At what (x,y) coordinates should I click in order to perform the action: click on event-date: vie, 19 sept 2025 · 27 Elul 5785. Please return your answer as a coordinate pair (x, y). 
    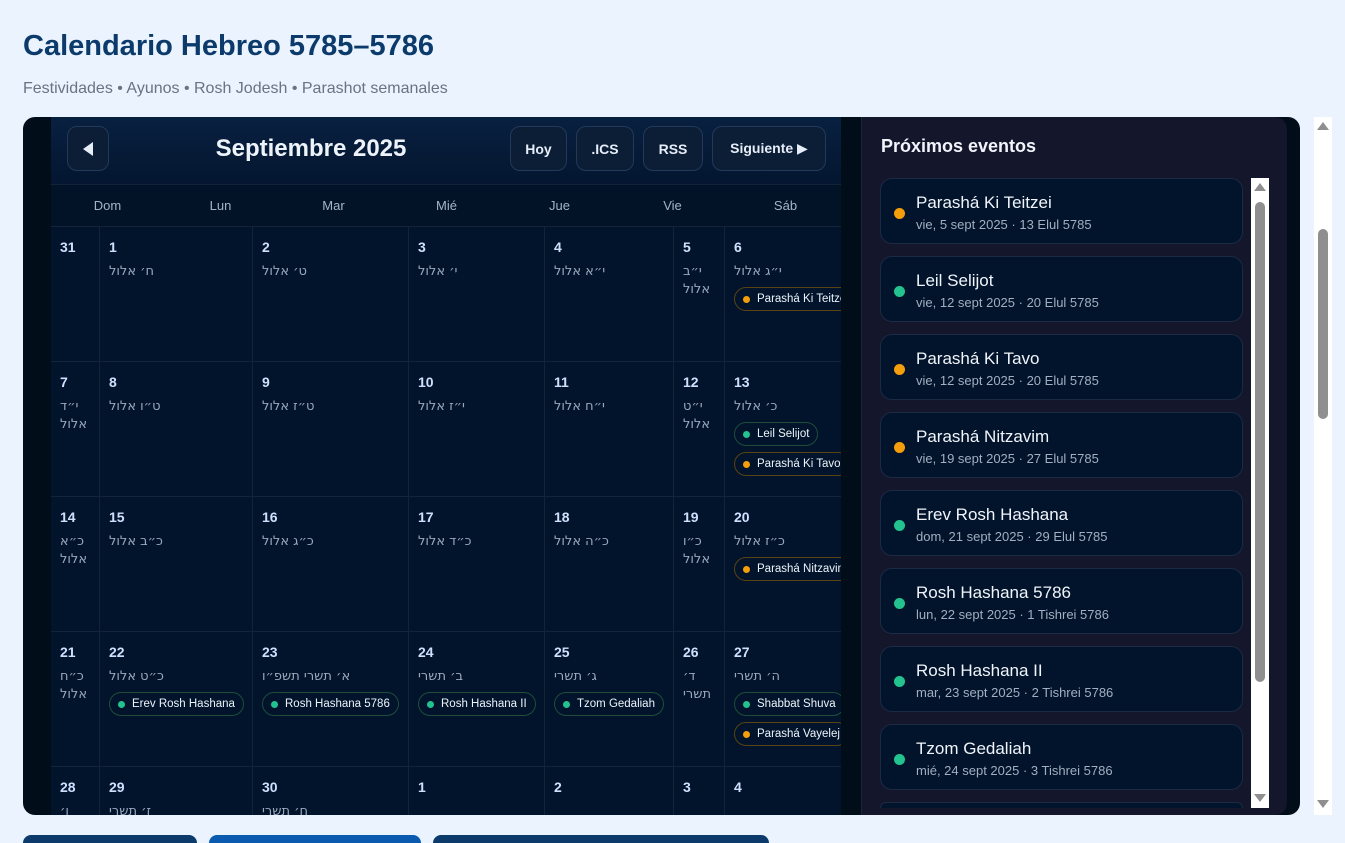
    Looking at the image, I should click on (1007, 458).